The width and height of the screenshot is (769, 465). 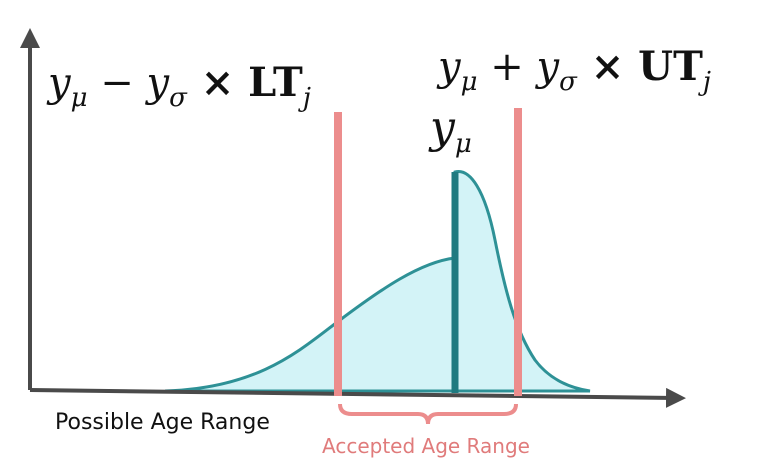 I want to click on accepted-brace, so click(x=428, y=414).